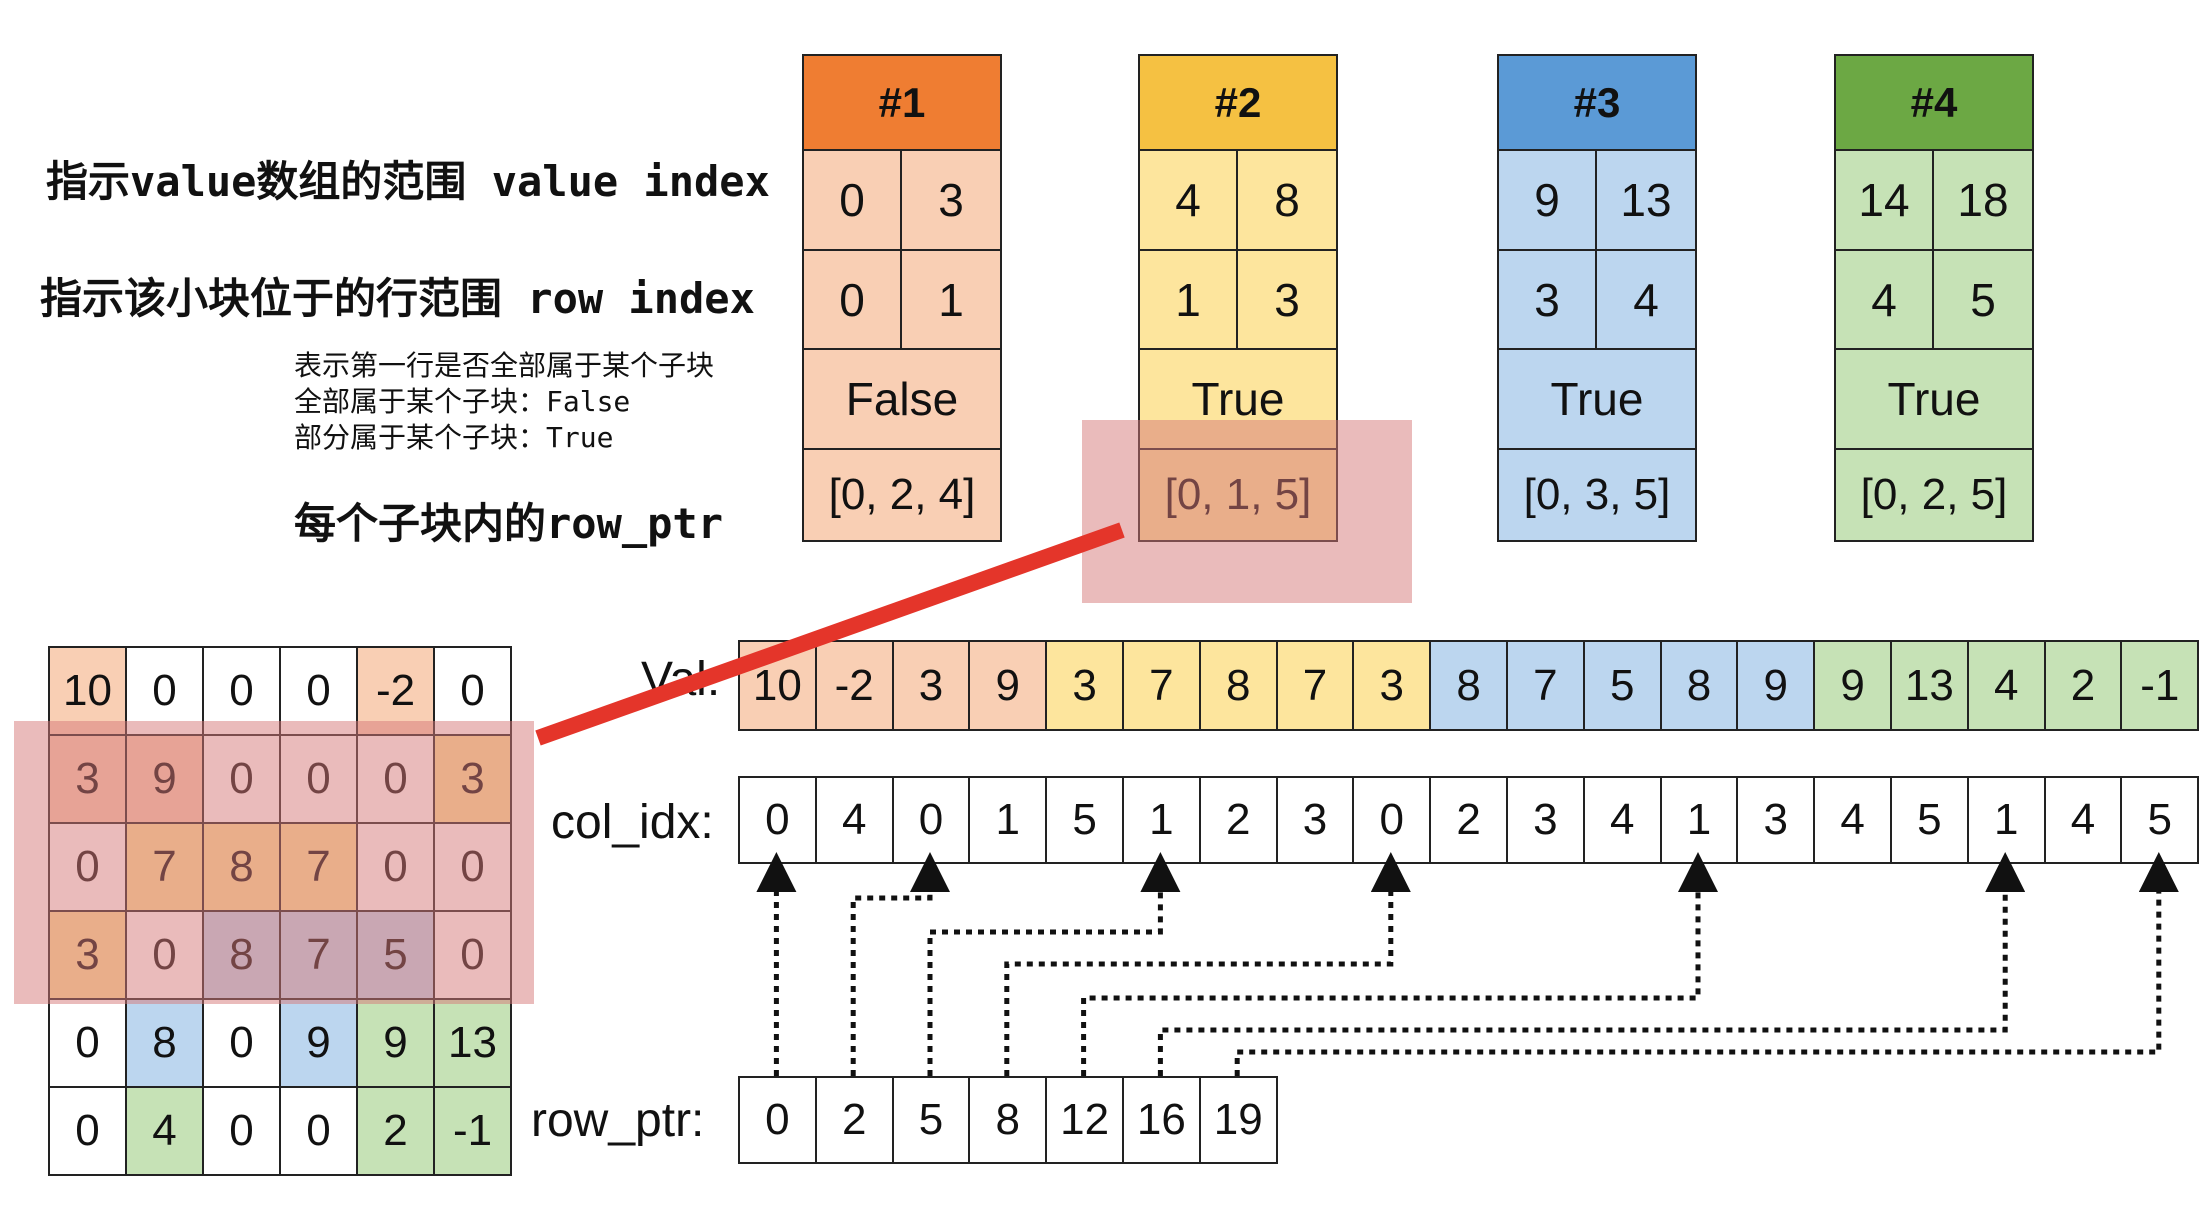 The height and width of the screenshot is (1230, 2210). What do you see at coordinates (87, 955) in the screenshot?
I see `matrix-cell: 3` at bounding box center [87, 955].